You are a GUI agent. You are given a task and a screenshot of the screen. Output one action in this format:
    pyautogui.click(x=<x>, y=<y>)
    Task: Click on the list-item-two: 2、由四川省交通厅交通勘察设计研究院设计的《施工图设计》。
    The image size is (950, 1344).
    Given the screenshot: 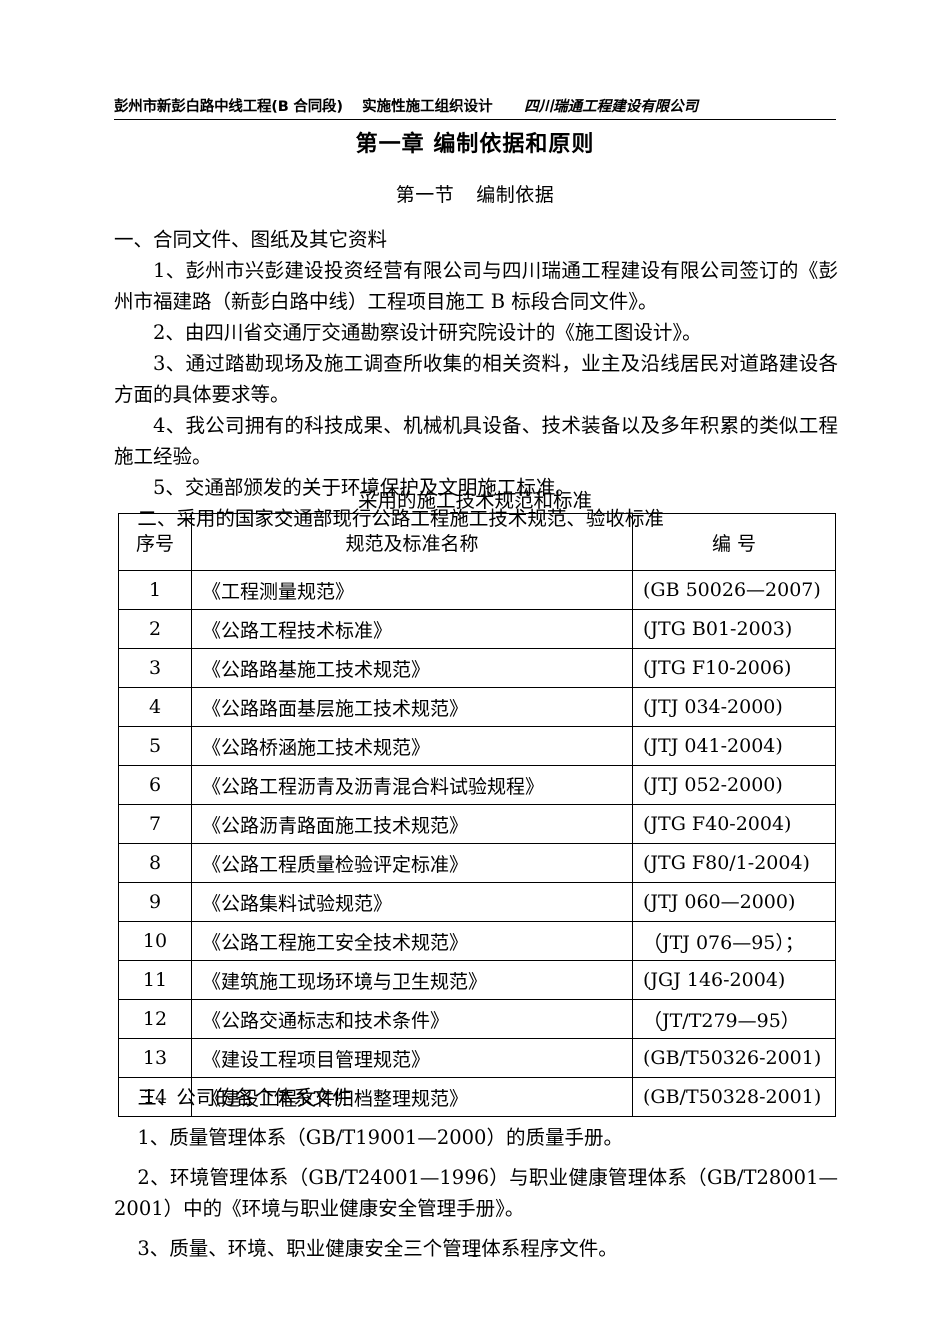 What is the action you would take?
    pyautogui.click(x=427, y=332)
    